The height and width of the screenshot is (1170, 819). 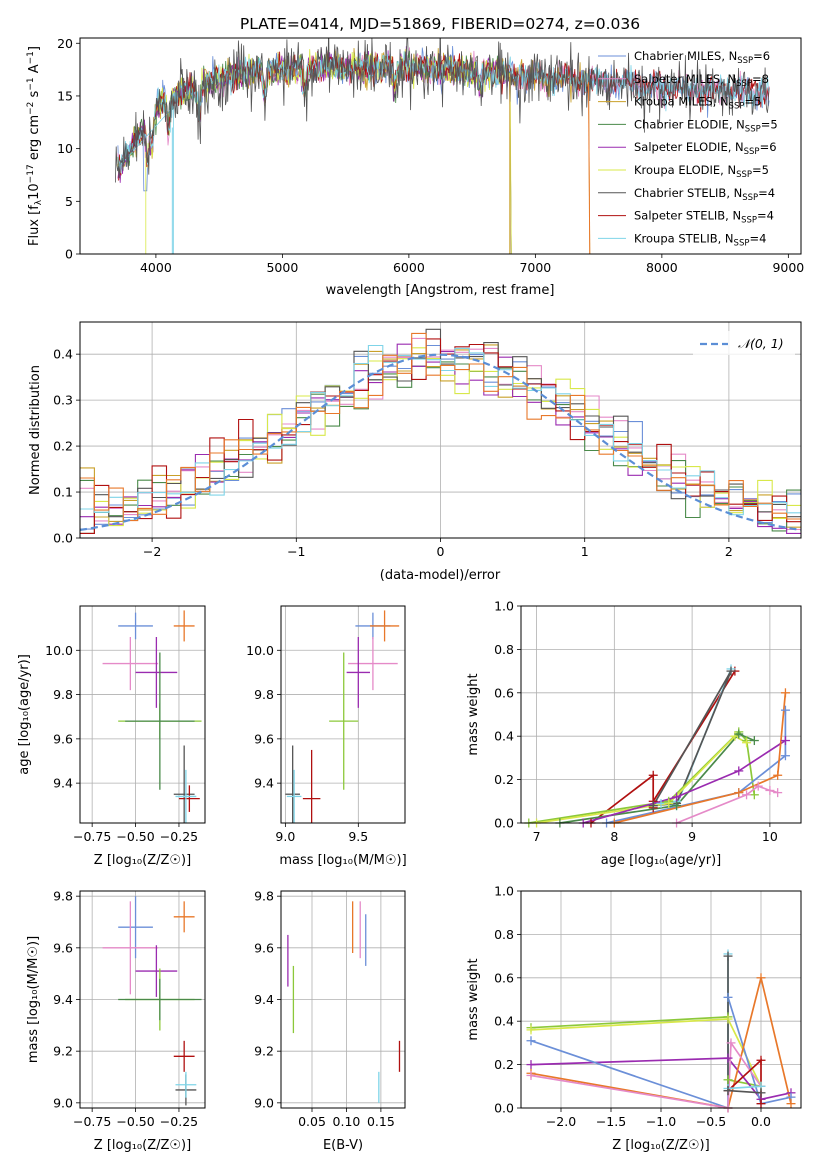 I want to click on legend-entry: Salpeter MILES, NSSP=8, so click(x=701, y=80).